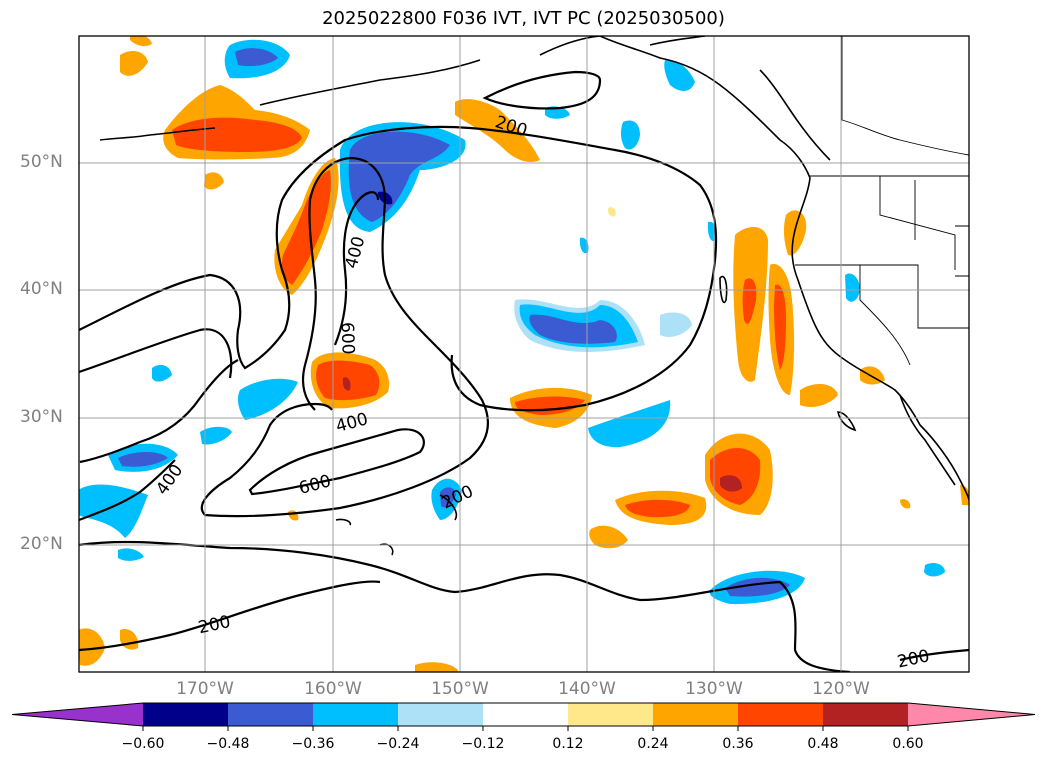 This screenshot has height=765, width=1047. I want to click on colorbar-tick-label: 0.12, so click(568, 744).